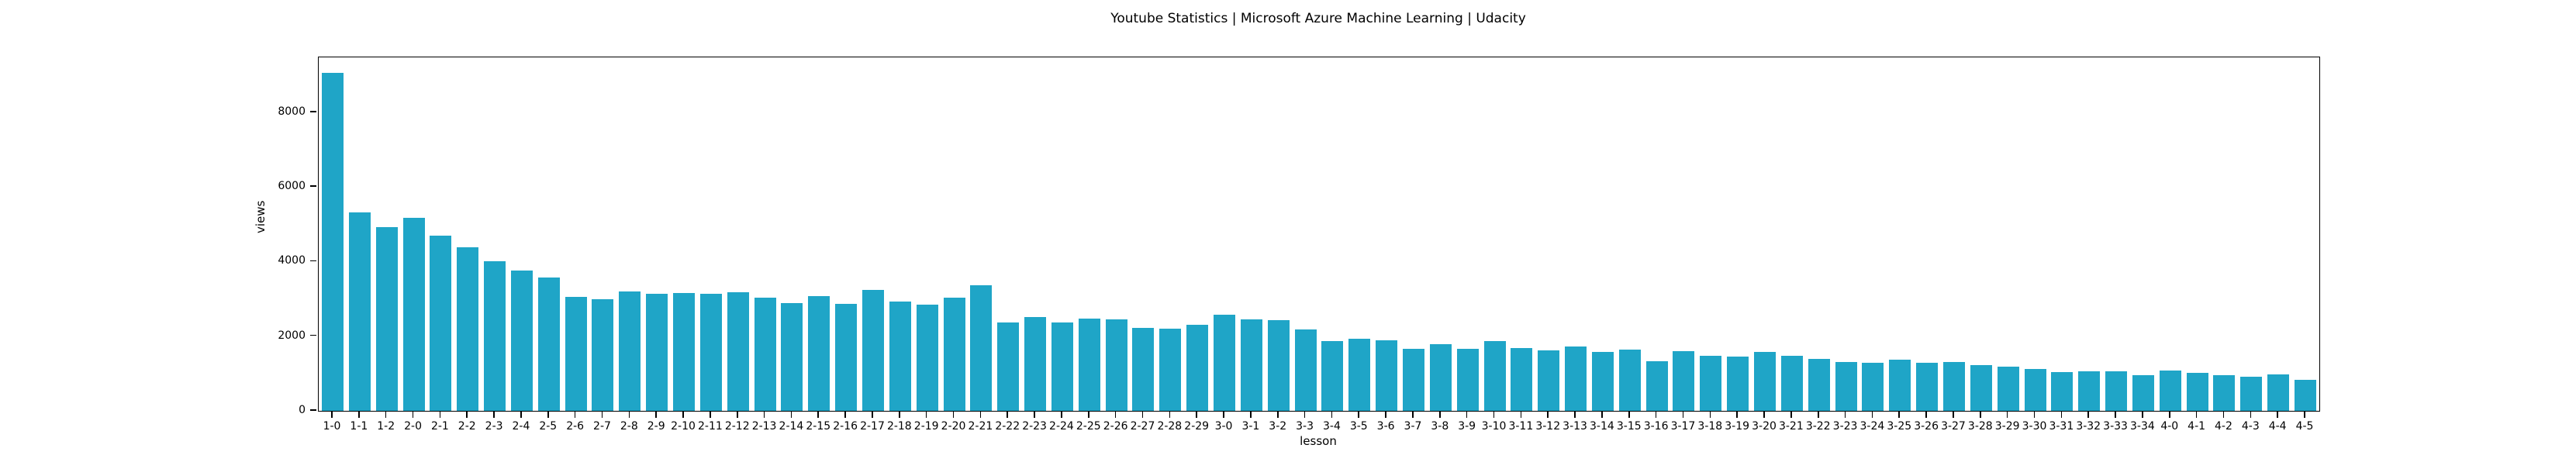 Image resolution: width=2576 pixels, height=462 pixels. Describe the element at coordinates (548, 427) in the screenshot. I see `x-tick-label: 2-5` at that location.